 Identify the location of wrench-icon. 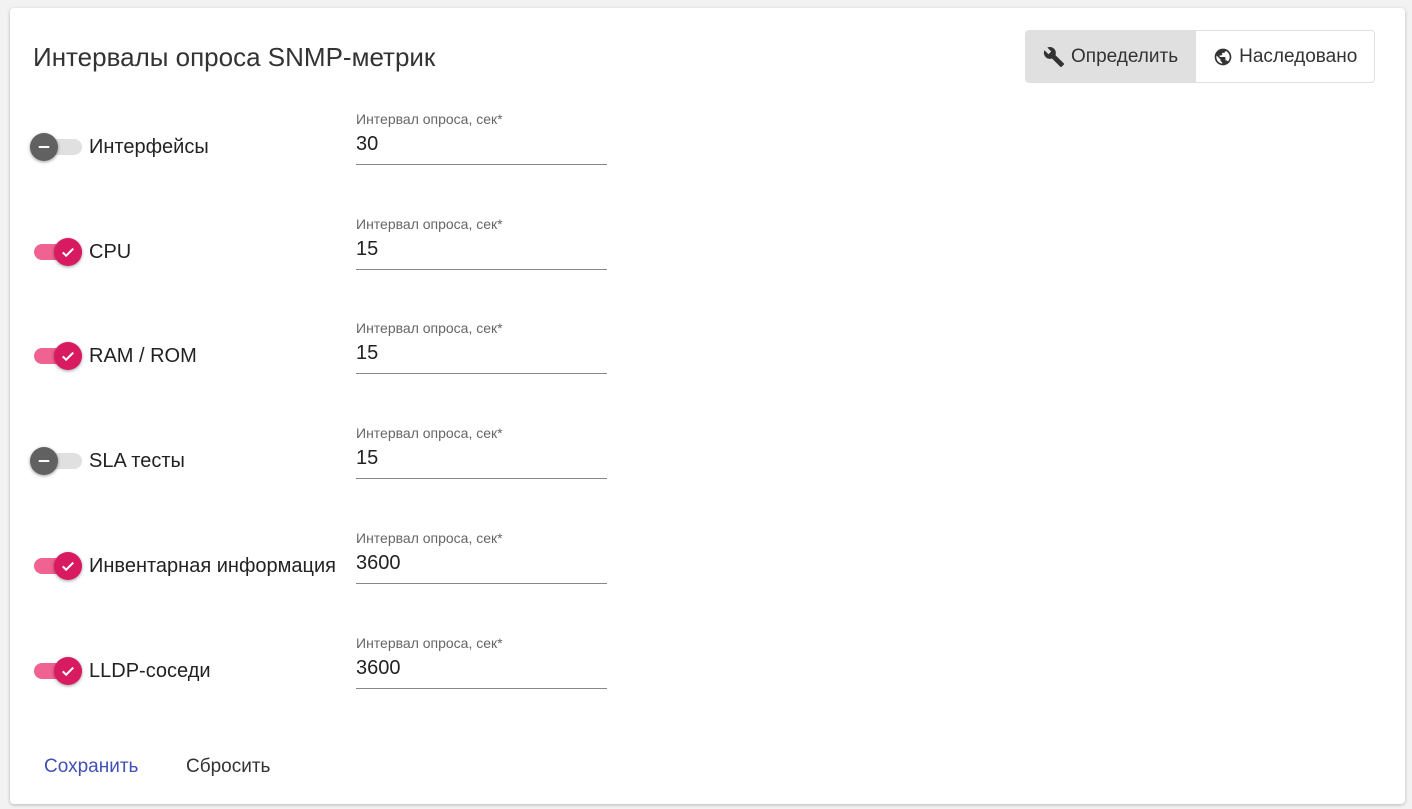
(1054, 56).